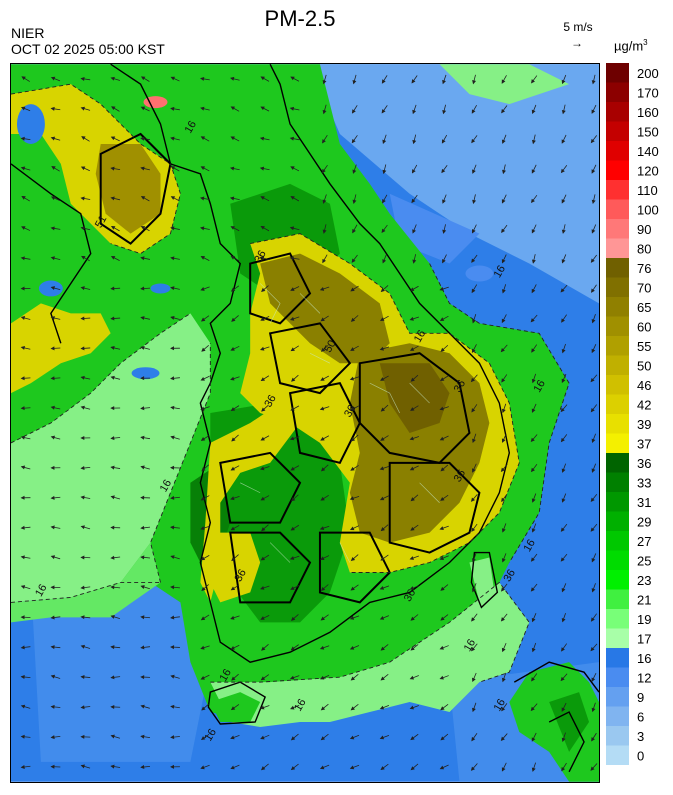 The height and width of the screenshot is (795, 673). Describe the element at coordinates (500, 705) in the screenshot. I see `contour-label: 16` at that location.